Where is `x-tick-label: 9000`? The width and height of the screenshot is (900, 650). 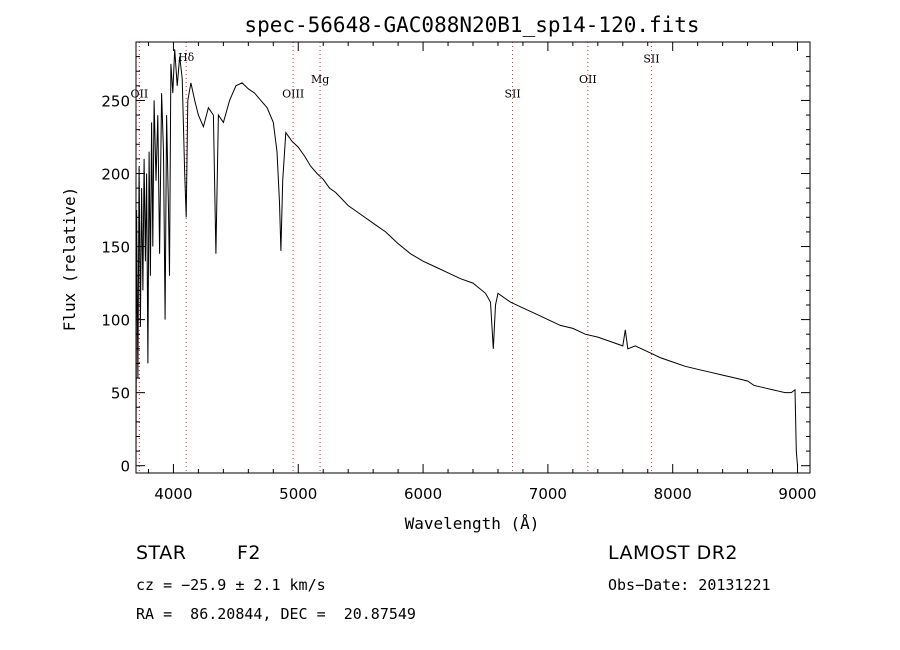 x-tick-label: 9000 is located at coordinates (797, 494).